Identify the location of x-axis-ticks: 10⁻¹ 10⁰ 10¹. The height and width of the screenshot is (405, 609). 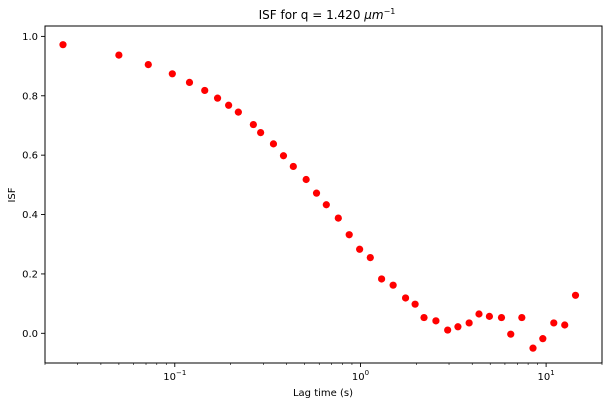
(323, 373).